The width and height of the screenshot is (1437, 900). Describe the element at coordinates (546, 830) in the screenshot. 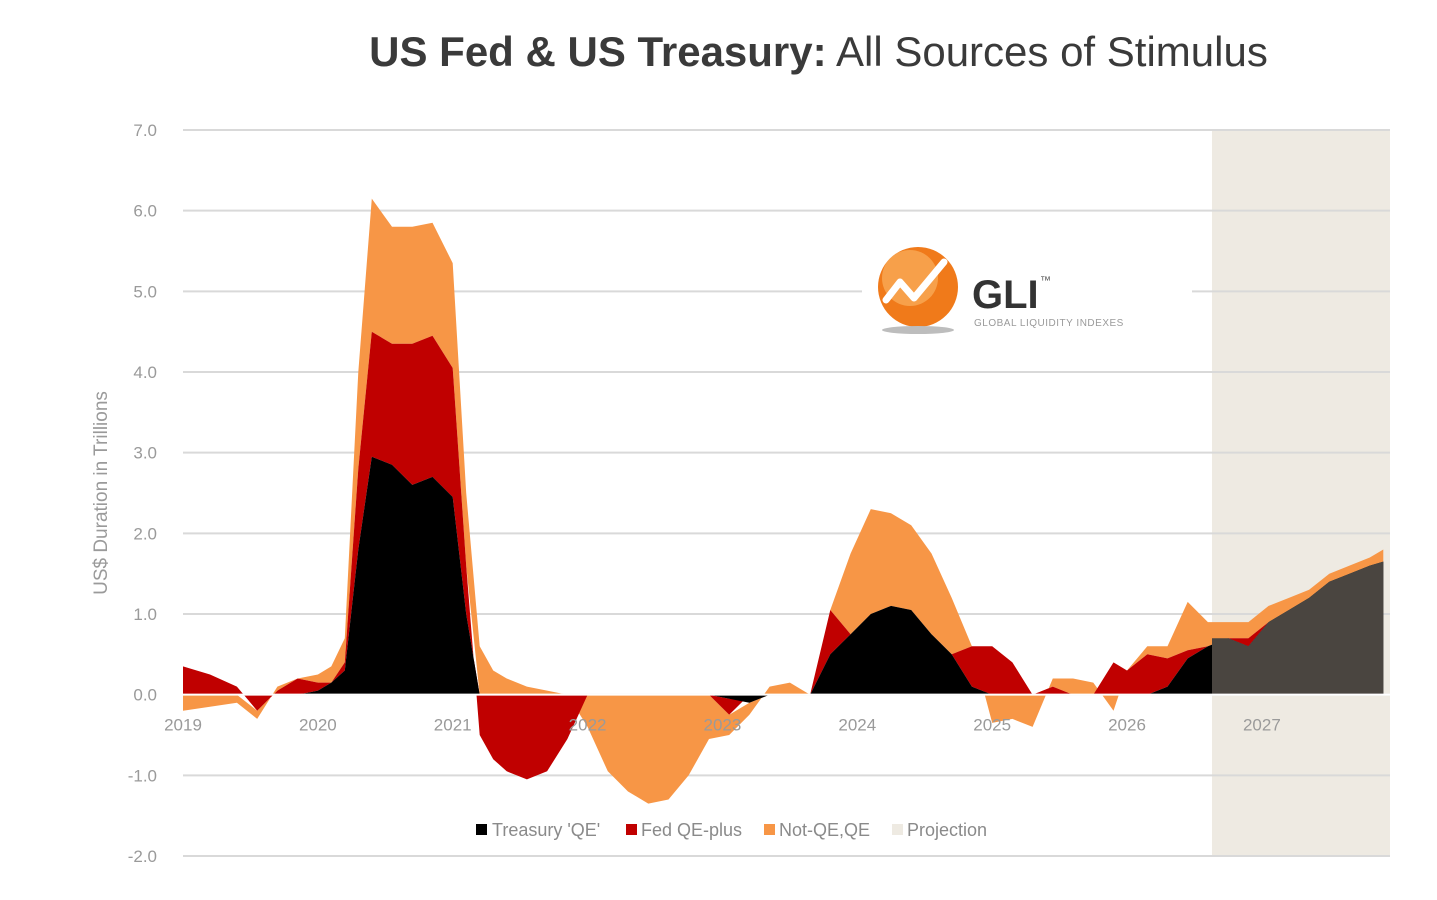

I see `legend-label-treasury: Treasury 'QE'` at that location.